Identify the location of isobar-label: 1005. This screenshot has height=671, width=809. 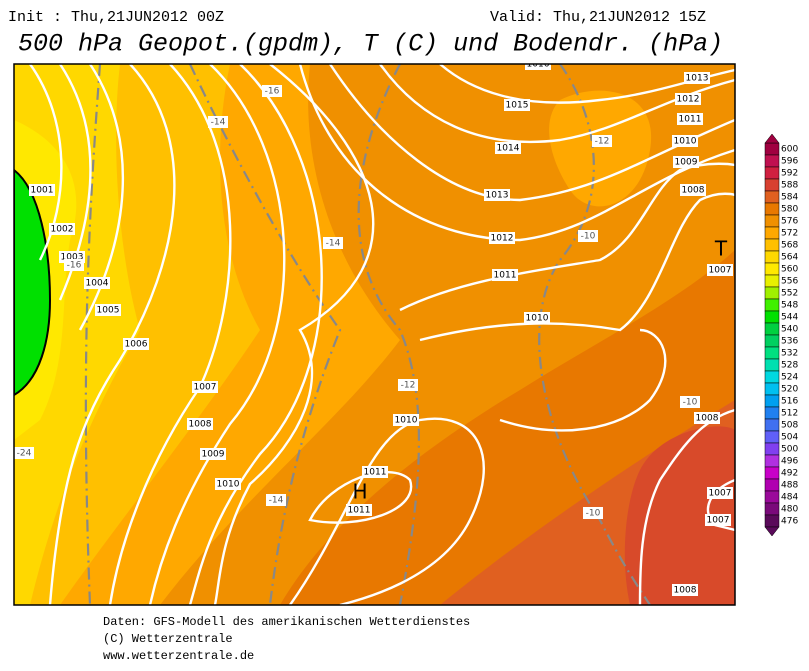
(108, 311).